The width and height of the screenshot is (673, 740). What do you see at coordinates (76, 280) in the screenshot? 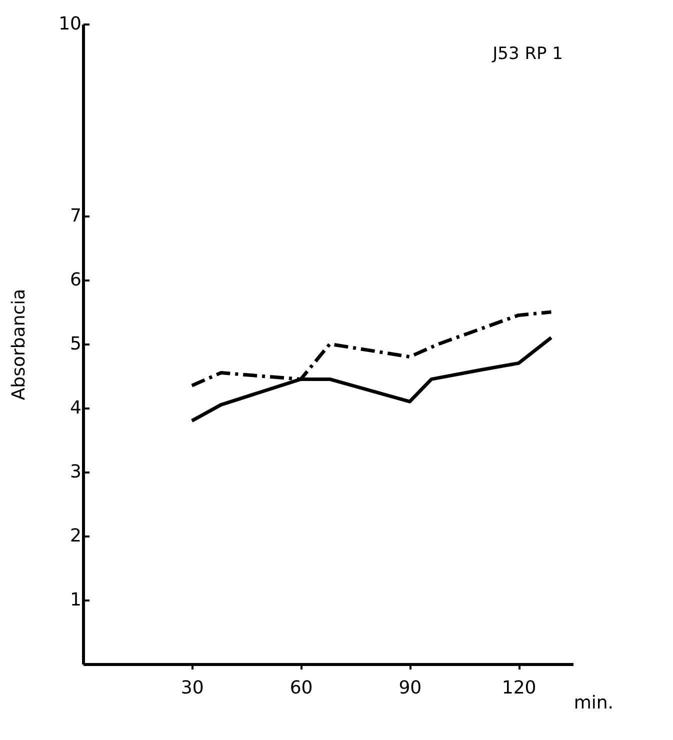
I see `y-tick-label: 6` at bounding box center [76, 280].